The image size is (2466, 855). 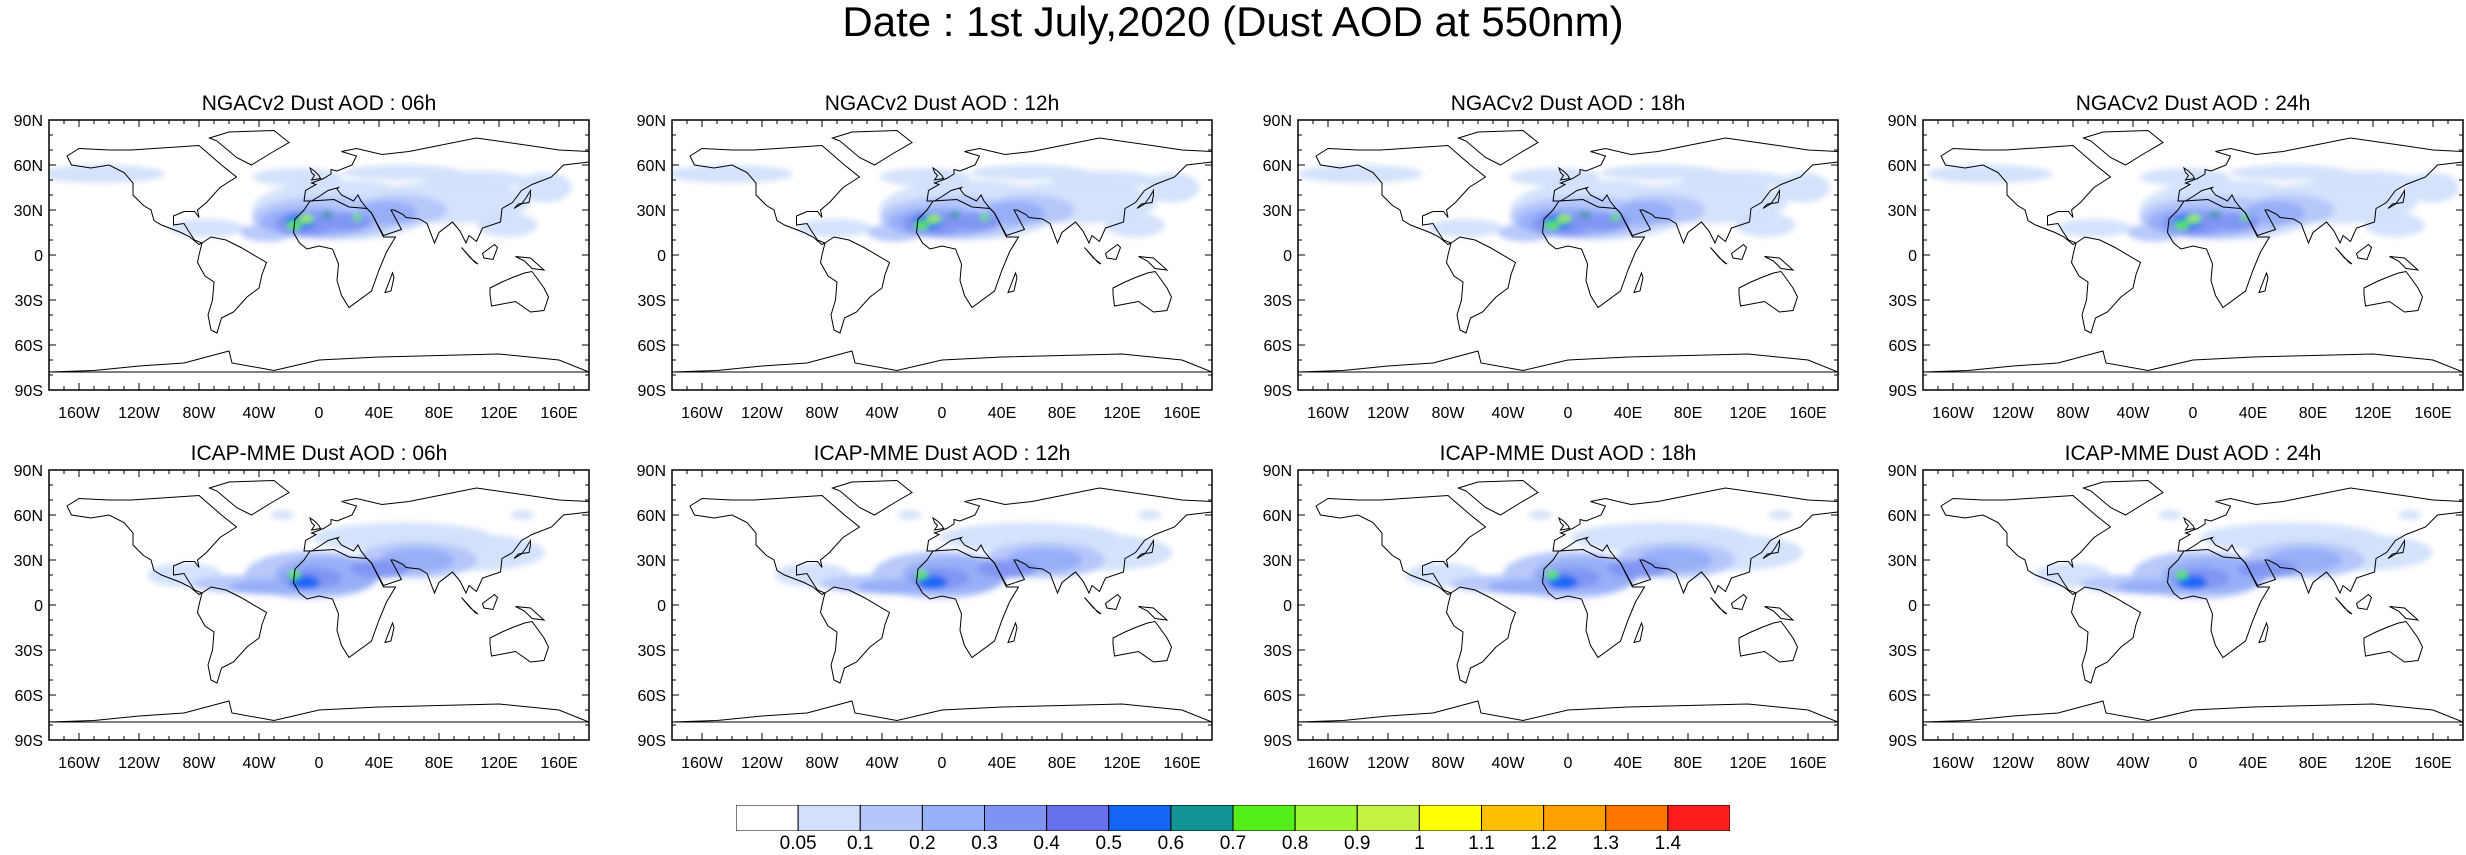 I want to click on lon-label: 120E, so click(x=1747, y=413).